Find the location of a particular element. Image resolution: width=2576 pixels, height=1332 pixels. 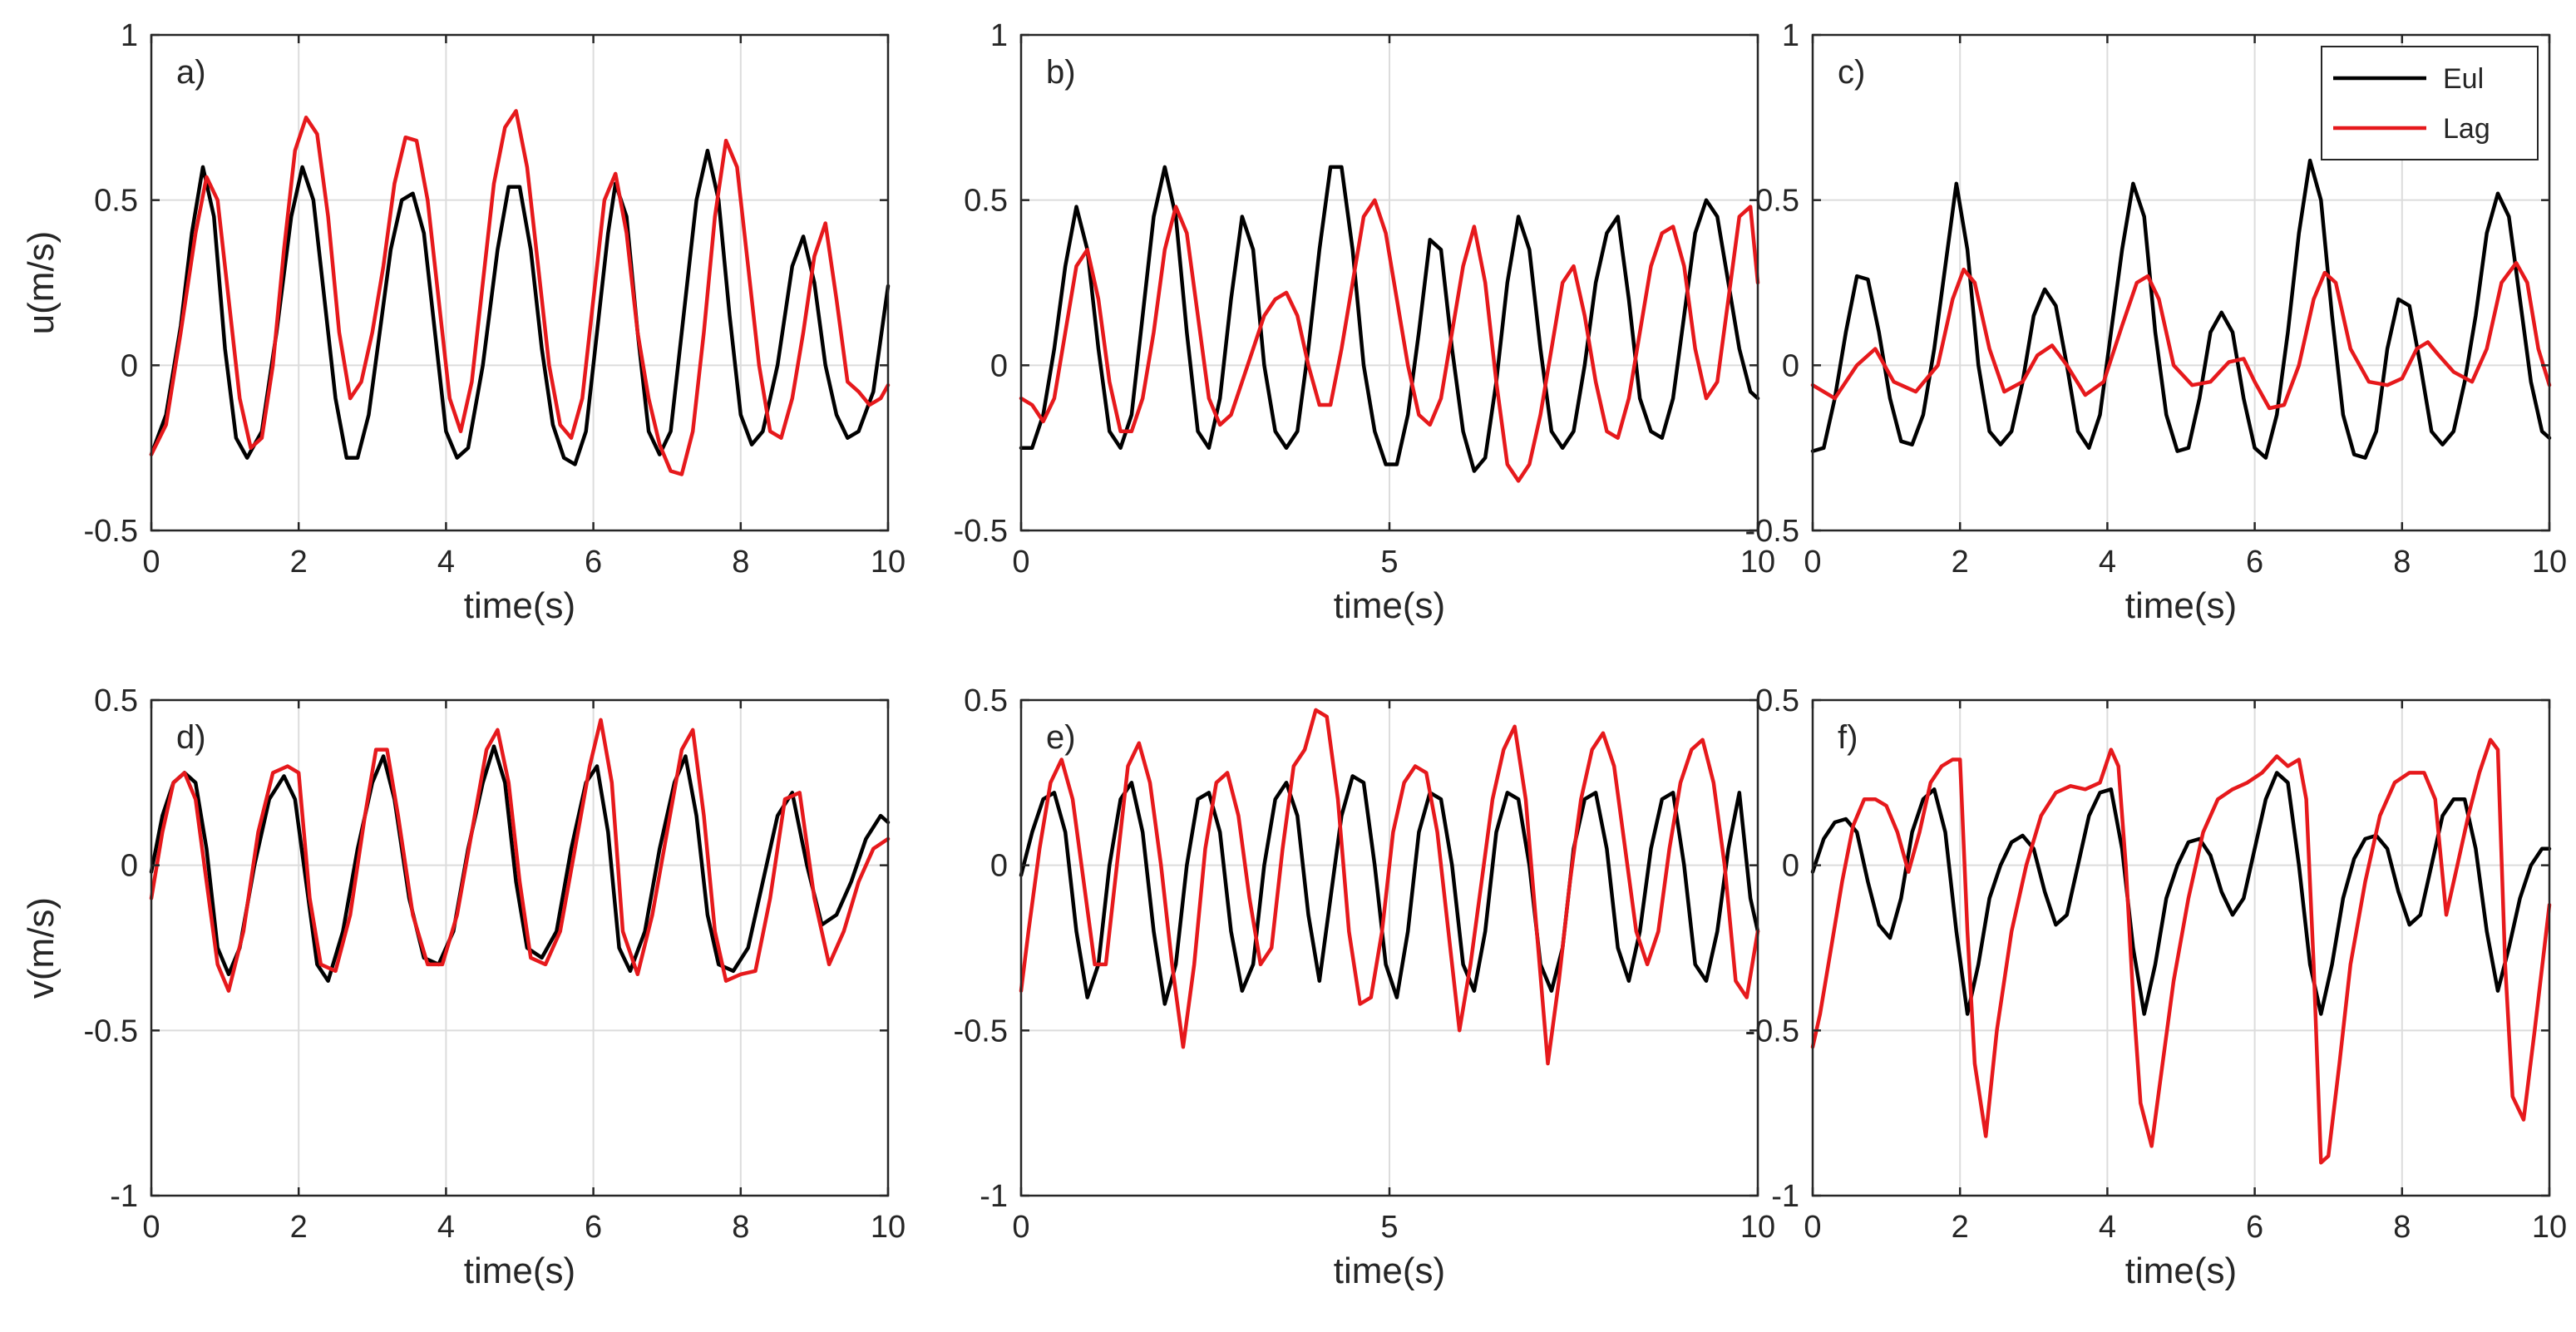

panel-label: f) is located at coordinates (1848, 737).